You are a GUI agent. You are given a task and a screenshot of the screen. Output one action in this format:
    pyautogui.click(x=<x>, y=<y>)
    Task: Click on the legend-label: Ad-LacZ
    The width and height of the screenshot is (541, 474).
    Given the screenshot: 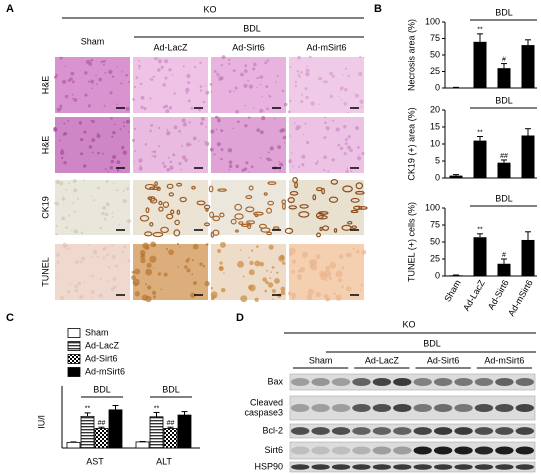 What is the action you would take?
    pyautogui.click(x=102, y=345)
    